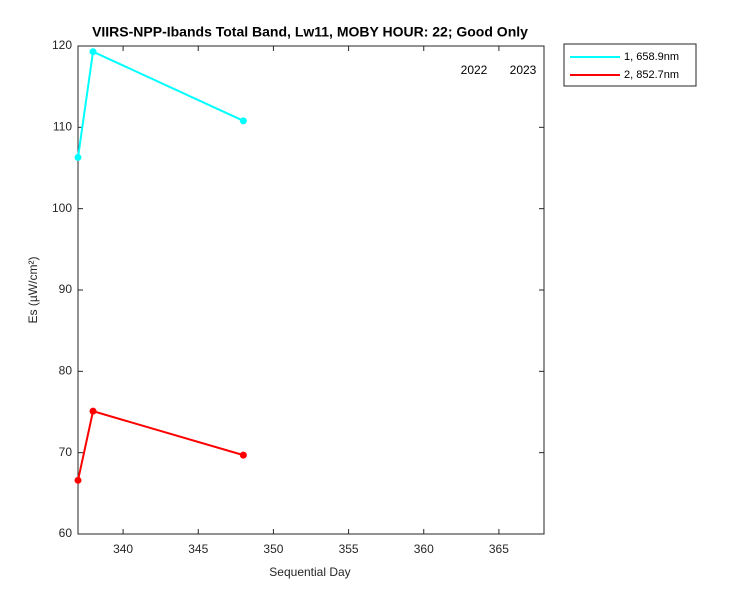 The width and height of the screenshot is (750, 600). I want to click on x-tick-label: 350, so click(273, 549).